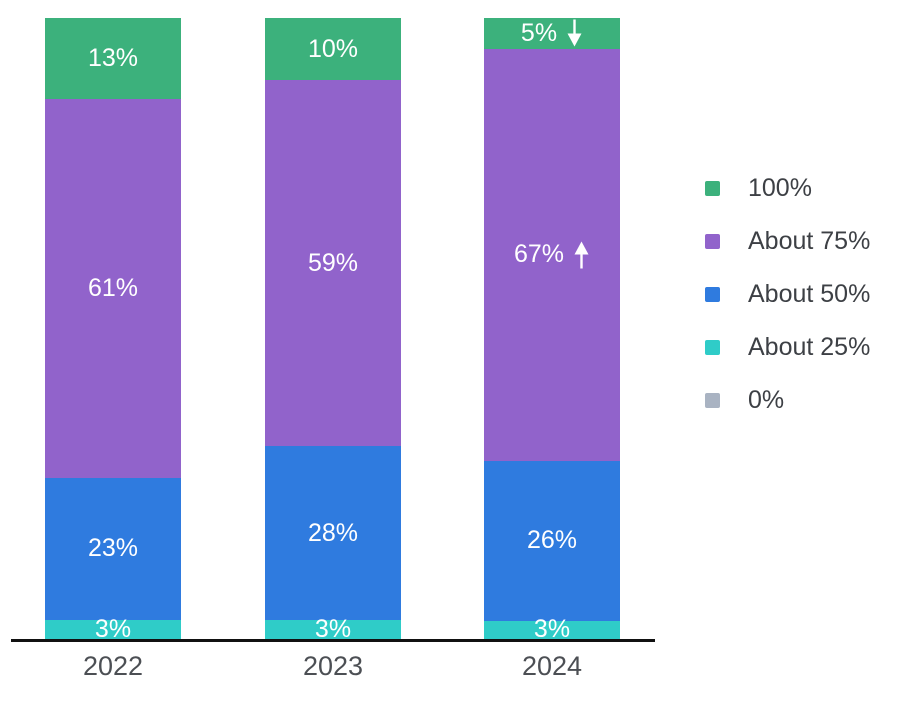 The height and width of the screenshot is (707, 915). I want to click on legend-item-label: 0%, so click(766, 400).